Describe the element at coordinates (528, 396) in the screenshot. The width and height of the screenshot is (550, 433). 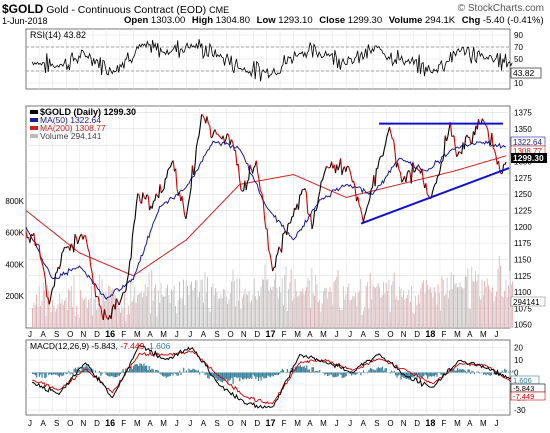
I see `macd-signal-value-tag: -7.449` at that location.